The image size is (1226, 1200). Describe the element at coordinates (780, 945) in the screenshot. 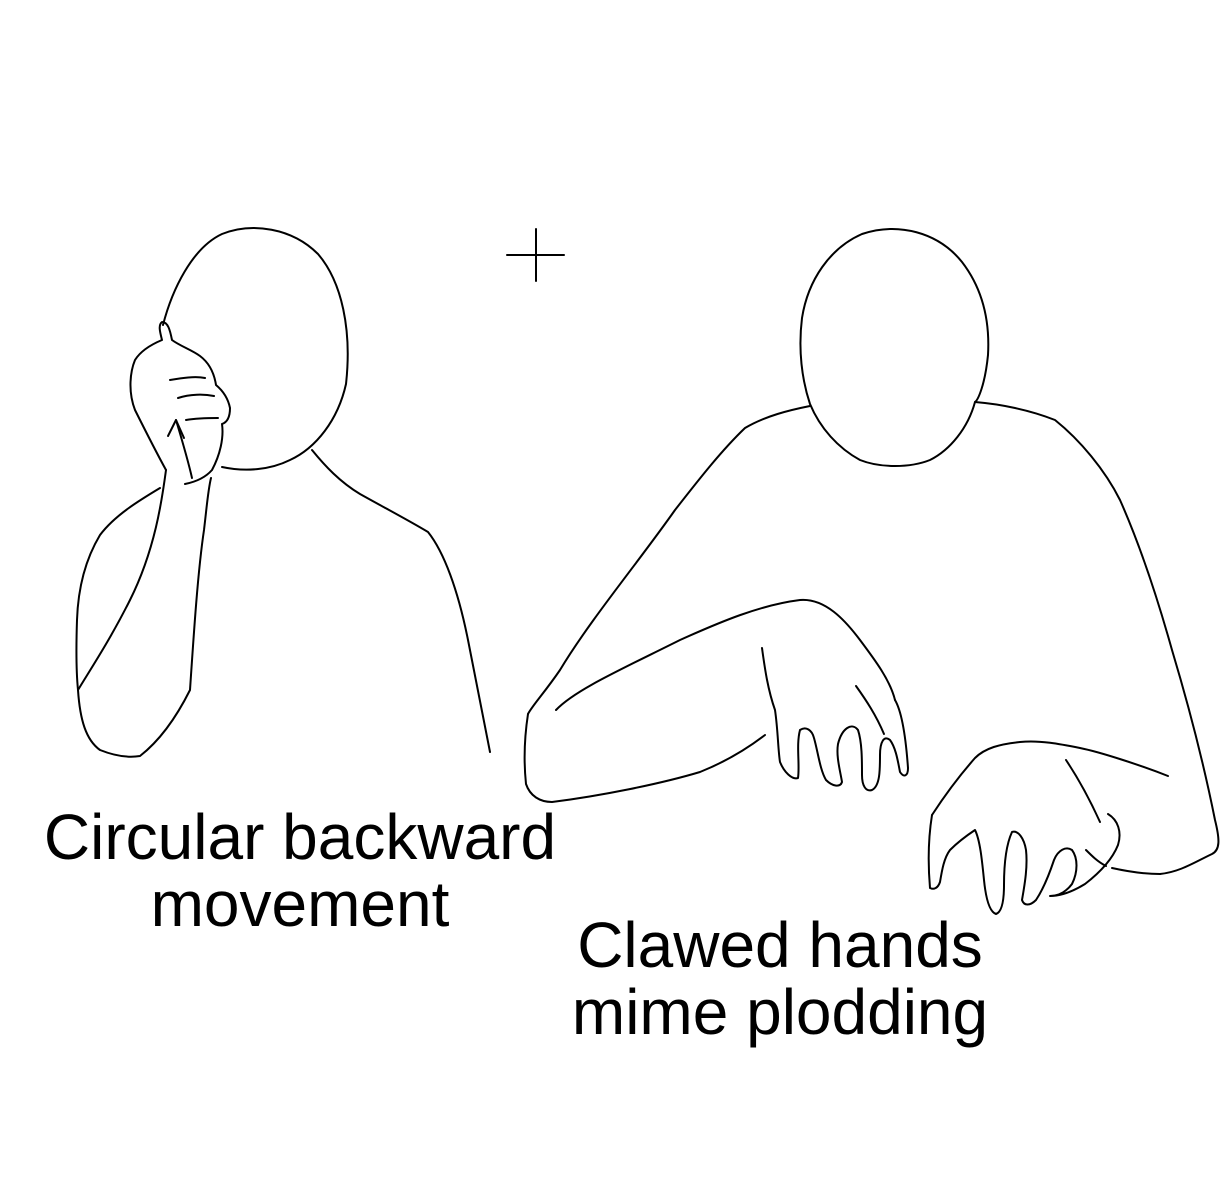

I see `caption-right-line1: Clawed hands` at that location.